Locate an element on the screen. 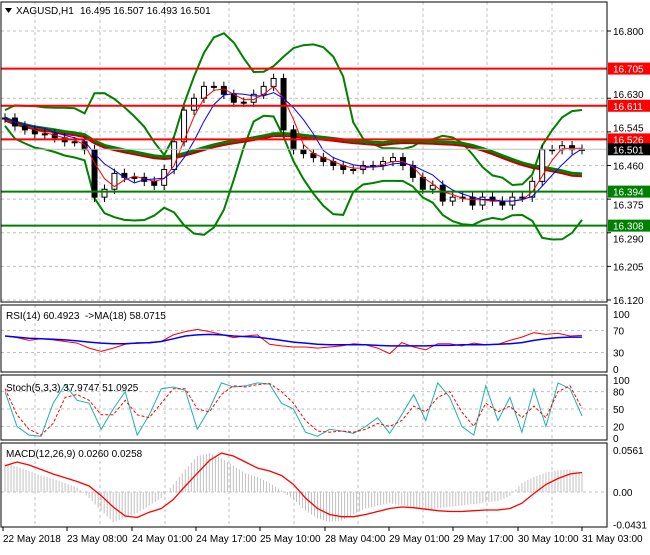 The width and height of the screenshot is (650, 555). stoch-signal-line is located at coordinates (293, 409).